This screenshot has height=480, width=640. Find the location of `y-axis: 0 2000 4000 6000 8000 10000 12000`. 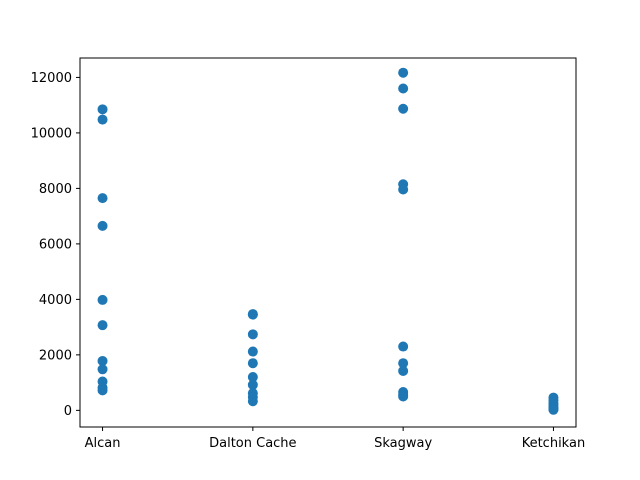

y-axis: 0 2000 4000 6000 8000 10000 12000 is located at coordinates (55, 245).